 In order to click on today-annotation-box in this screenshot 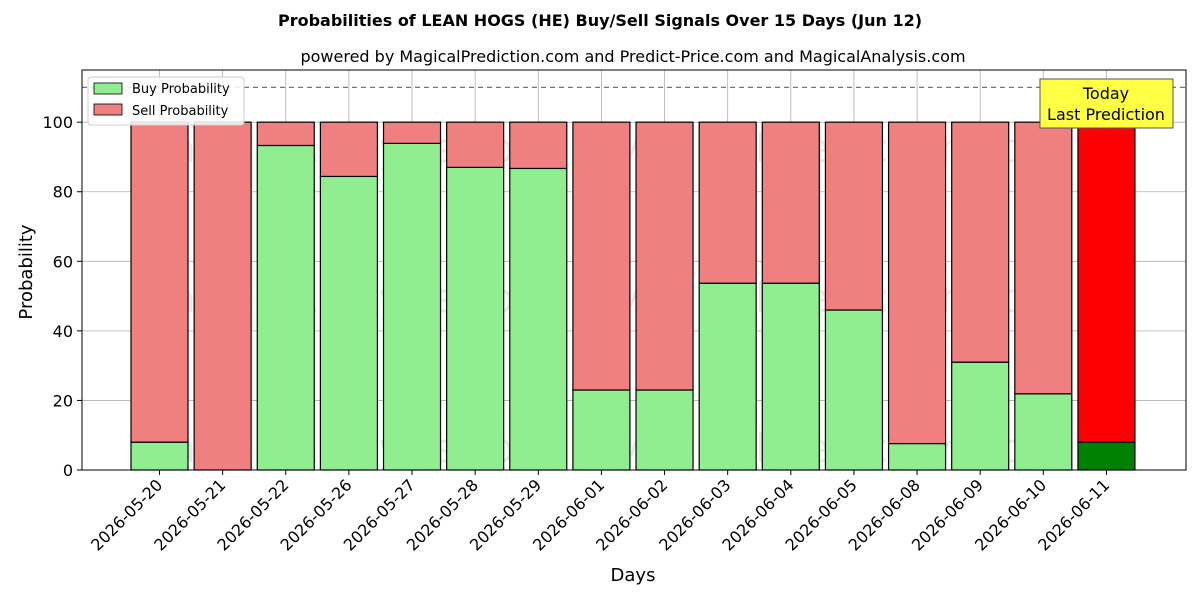, I will do `click(1106, 103)`.